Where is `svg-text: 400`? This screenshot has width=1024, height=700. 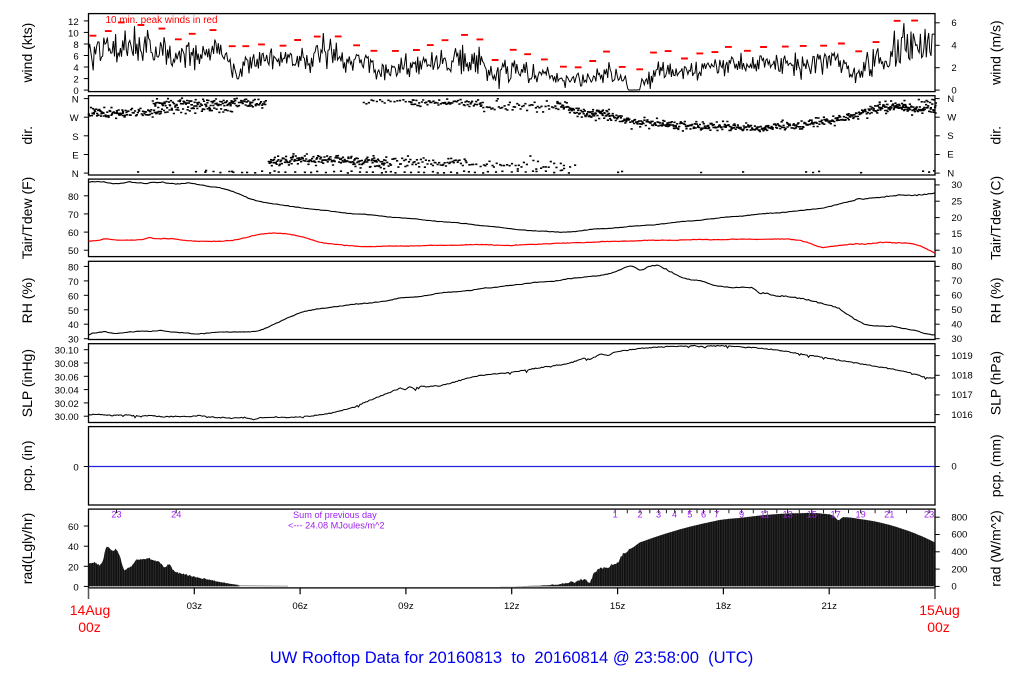 svg-text: 400 is located at coordinates (959, 552).